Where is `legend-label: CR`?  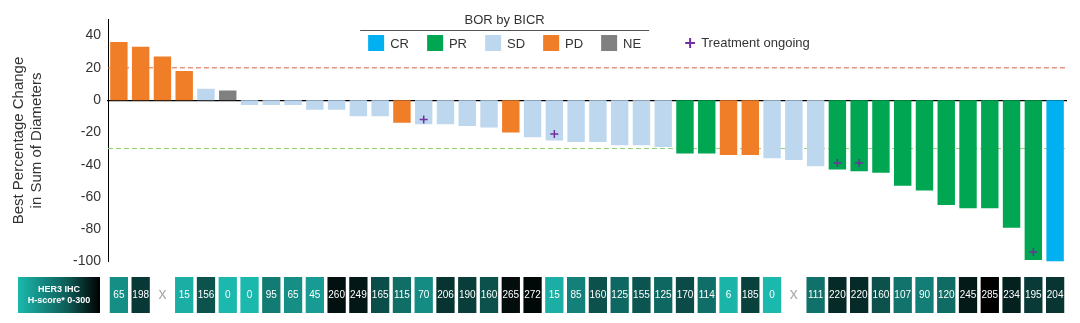
legend-label: CR is located at coordinates (399, 43).